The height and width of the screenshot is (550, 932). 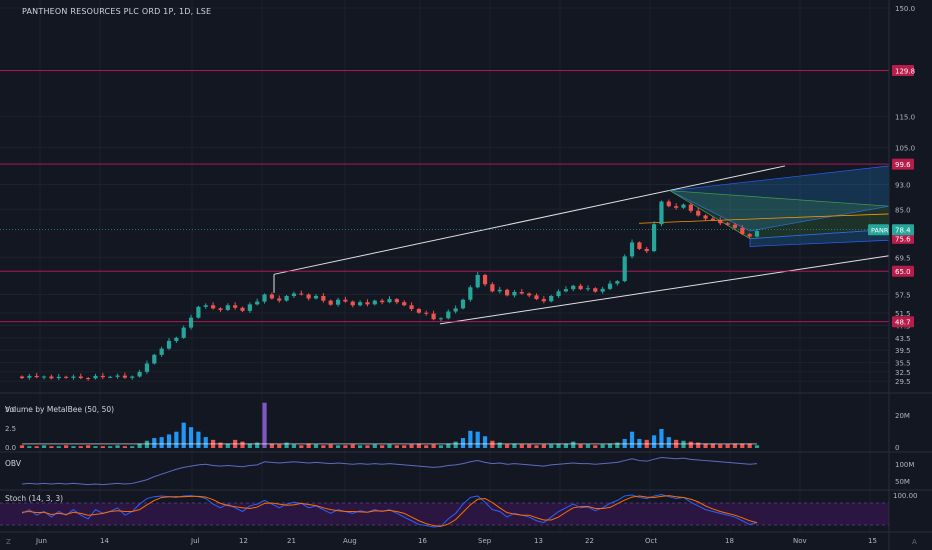 I want to click on time-tick-label: Sep, so click(x=485, y=541).